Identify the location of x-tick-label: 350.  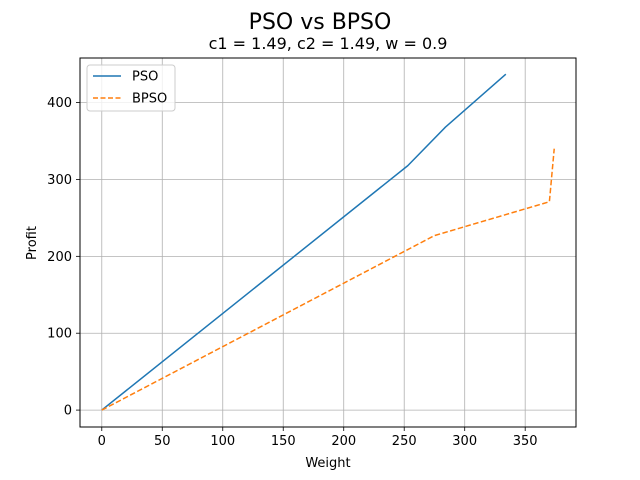
(525, 441).